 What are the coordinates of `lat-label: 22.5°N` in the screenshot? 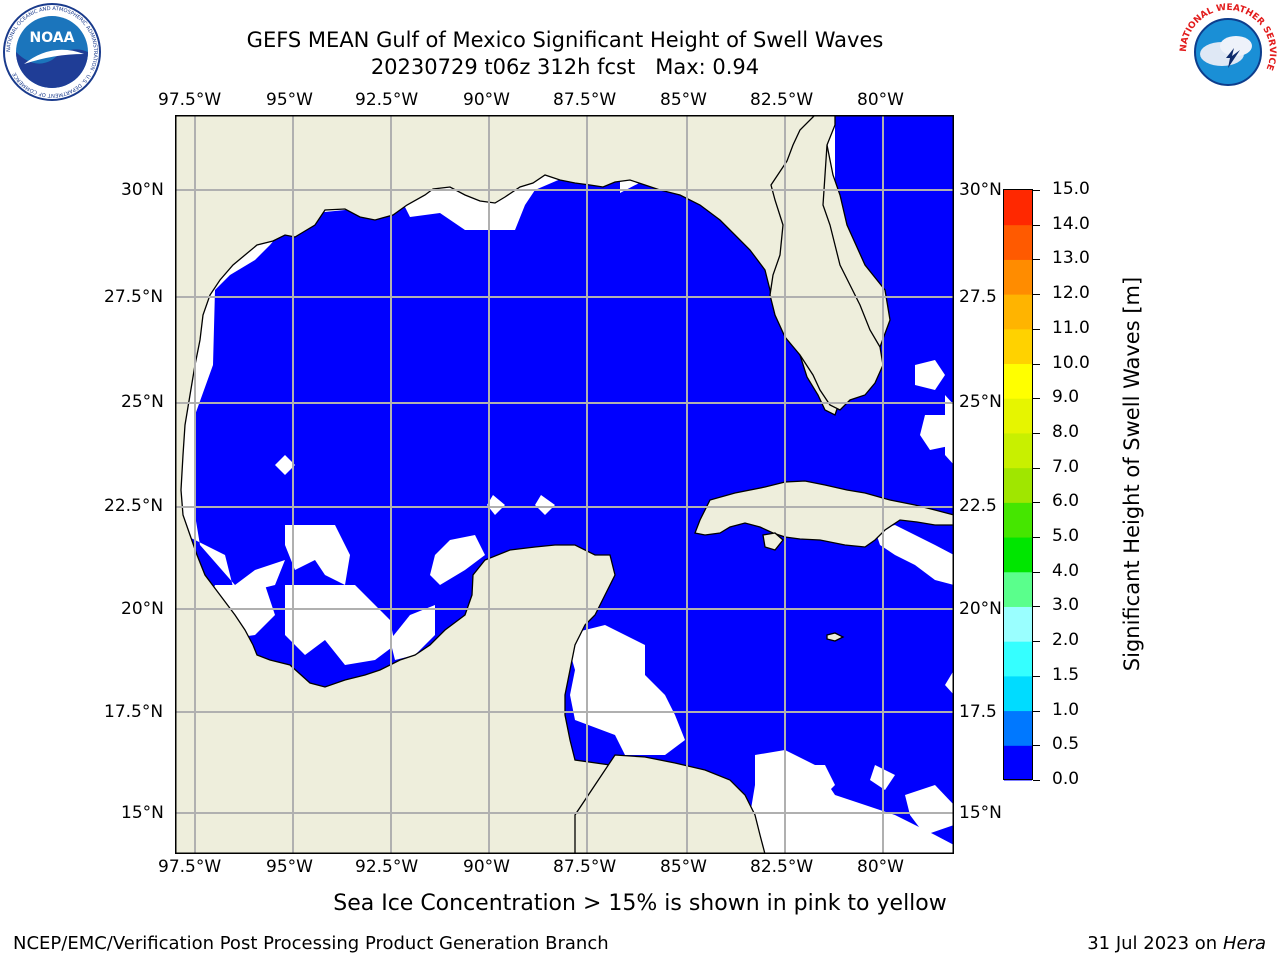 It's located at (134, 506).